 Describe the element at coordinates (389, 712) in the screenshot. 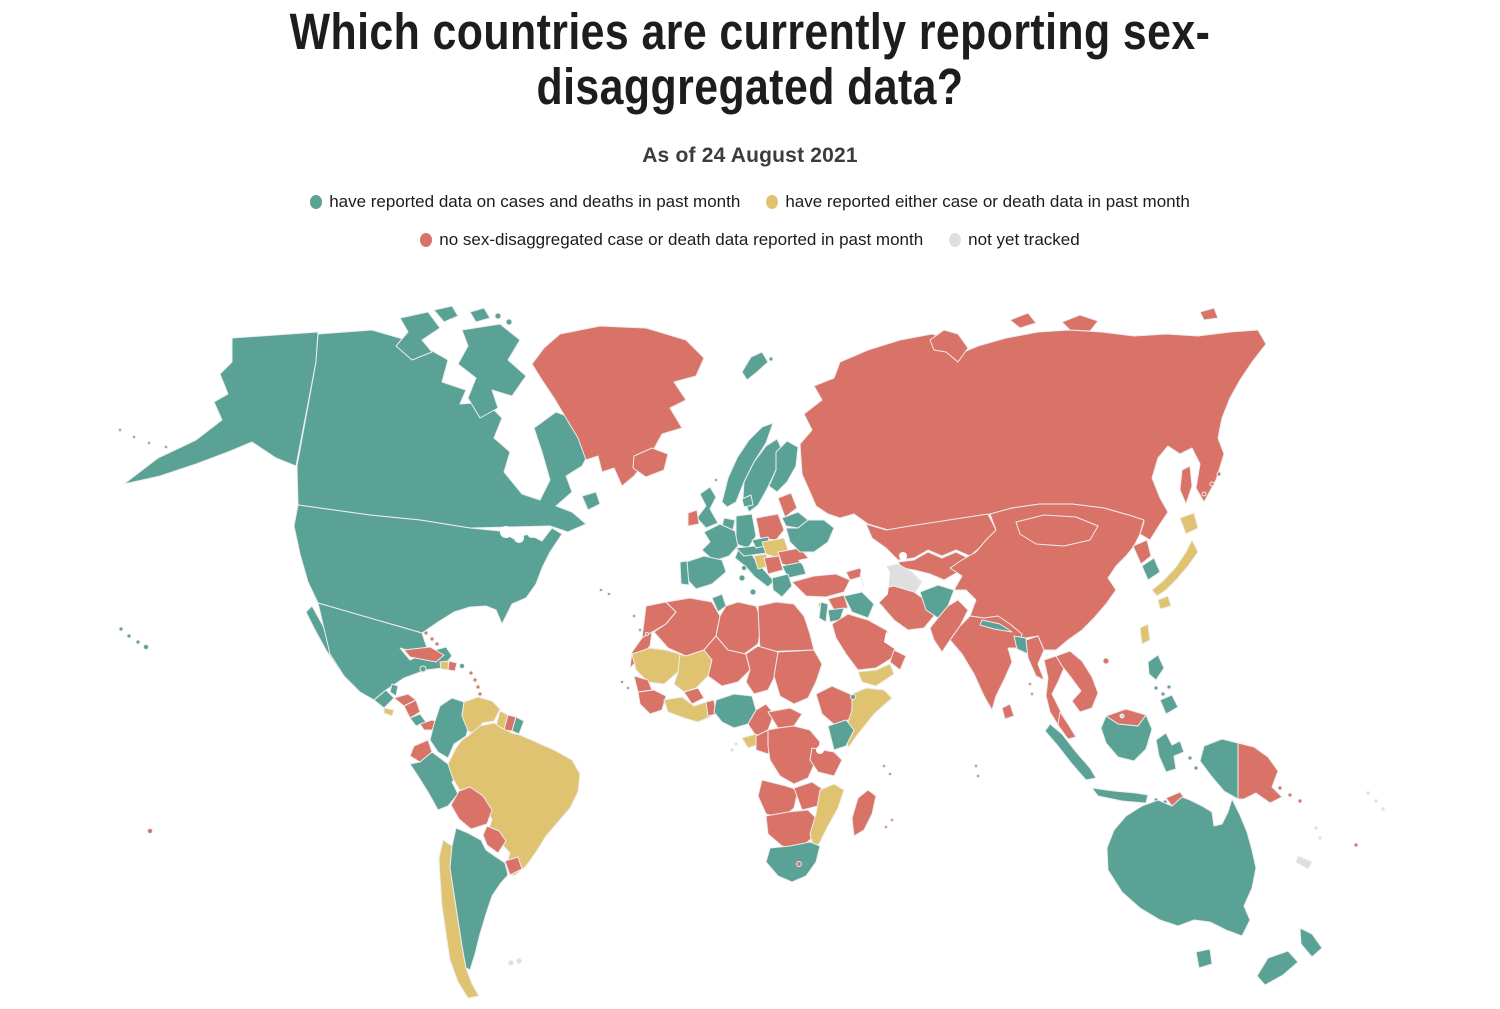

I see `region-el-salvador` at that location.